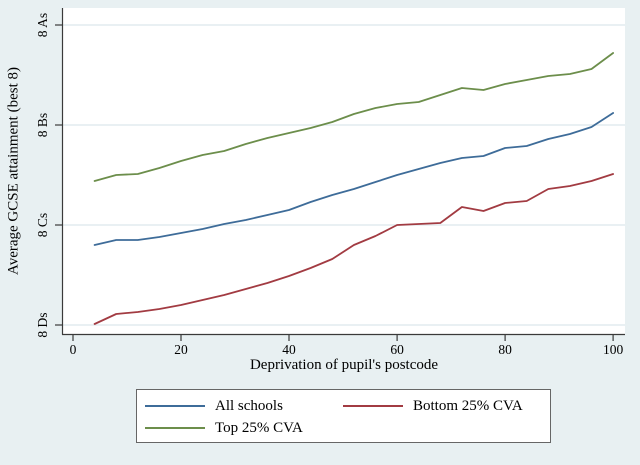  I want to click on bottom-25-cva-line-swatch, so click(373, 406).